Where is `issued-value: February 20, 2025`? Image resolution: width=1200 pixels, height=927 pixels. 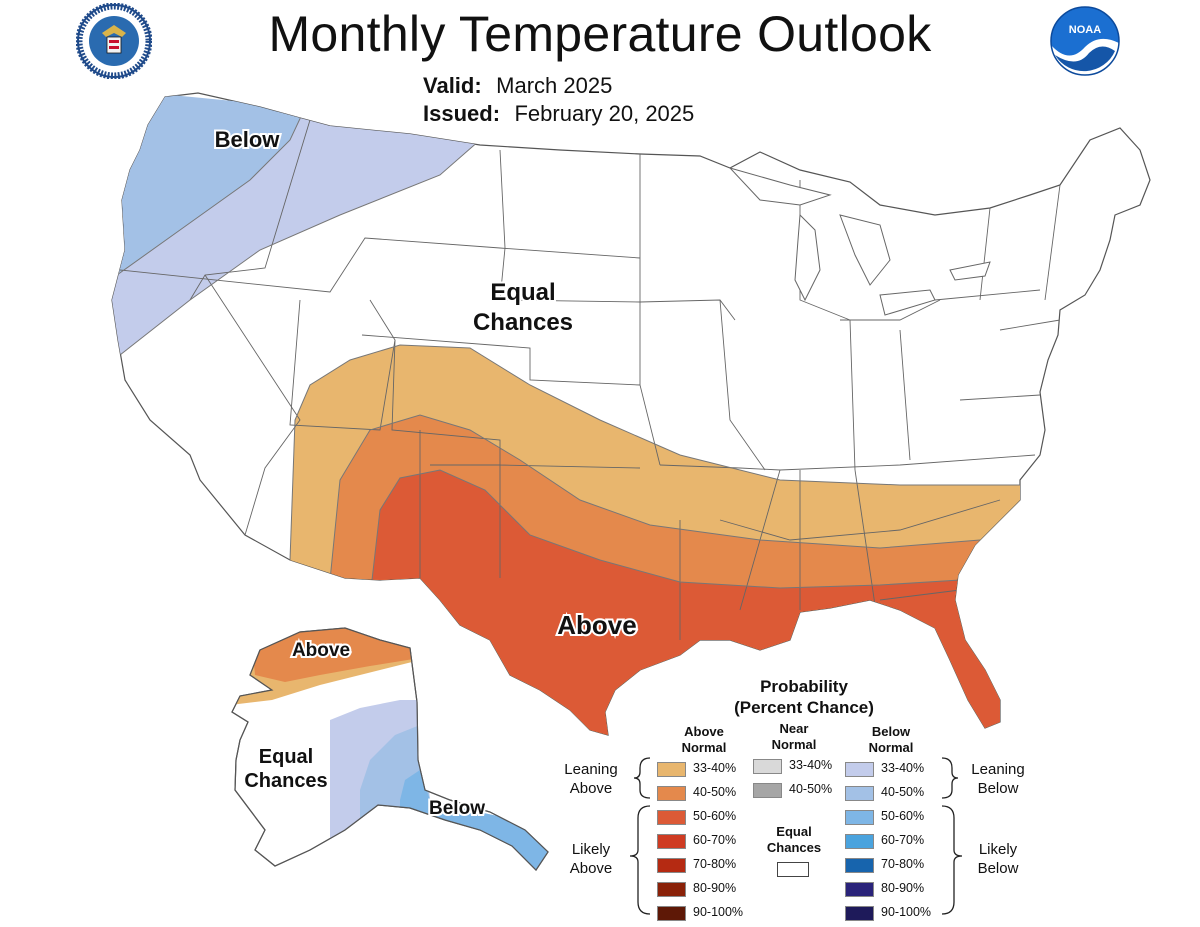
issued-value: February 20, 2025 is located at coordinates (604, 113).